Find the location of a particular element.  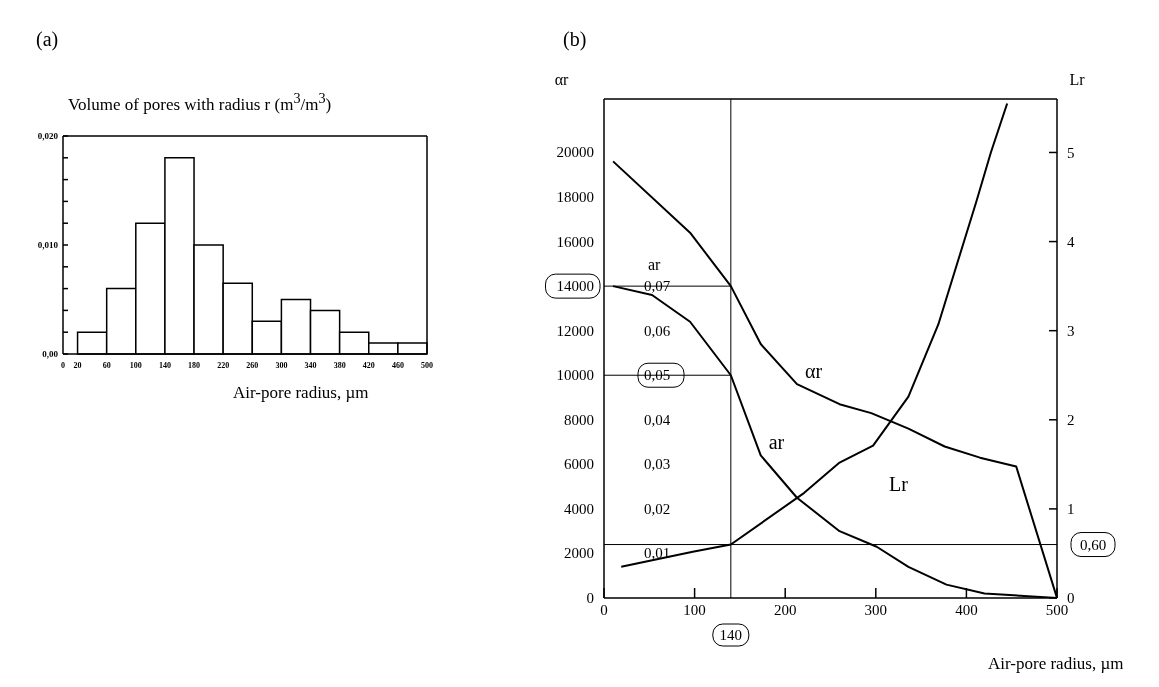

ref-line-label: 0,60 is located at coordinates (1093, 544).